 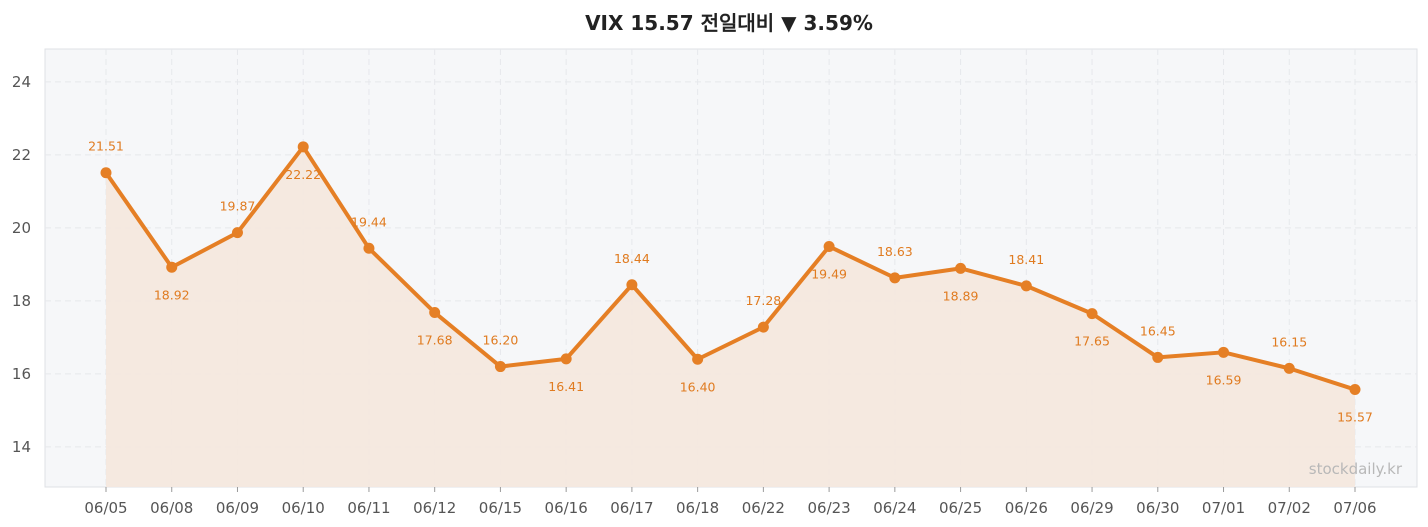 What do you see at coordinates (1355, 417) in the screenshot?
I see `data-label: 15.57` at bounding box center [1355, 417].